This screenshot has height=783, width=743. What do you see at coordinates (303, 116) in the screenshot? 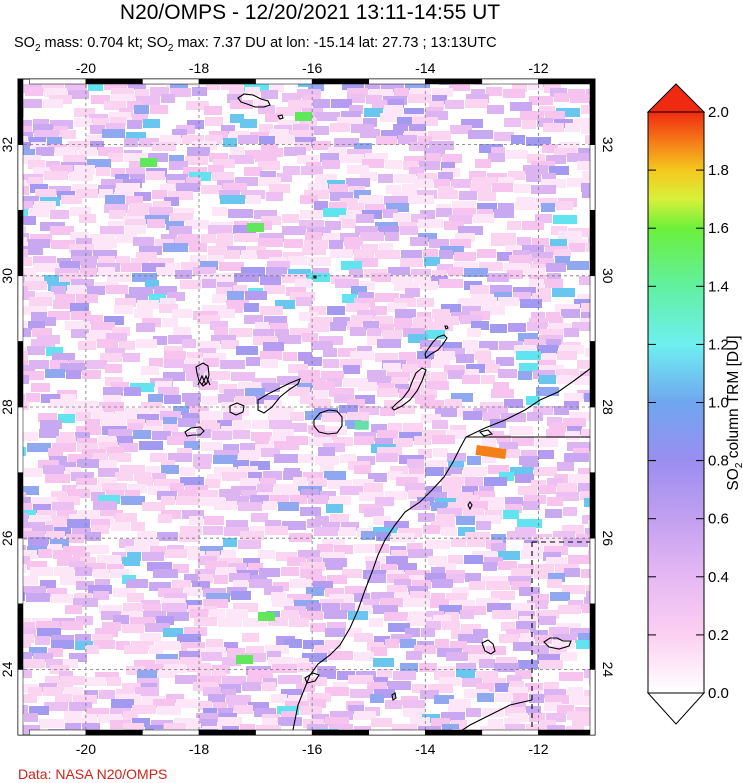
I see `so2-pixel-strong` at bounding box center [303, 116].